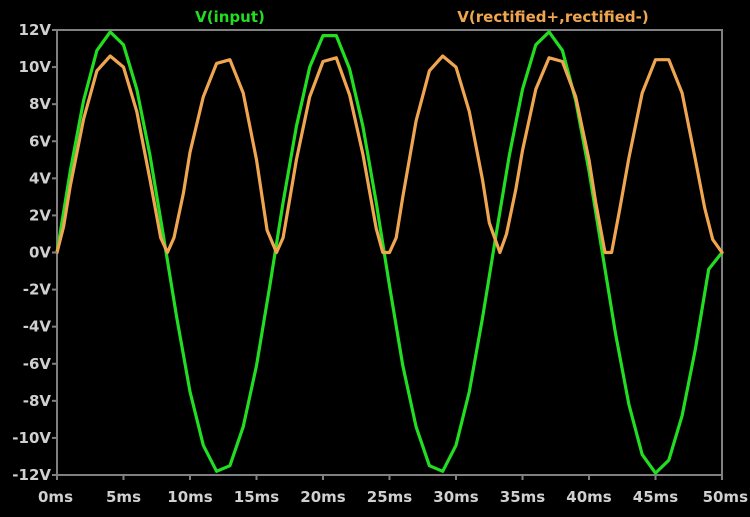  I want to click on y-tick-label: 2V, so click(40, 215).